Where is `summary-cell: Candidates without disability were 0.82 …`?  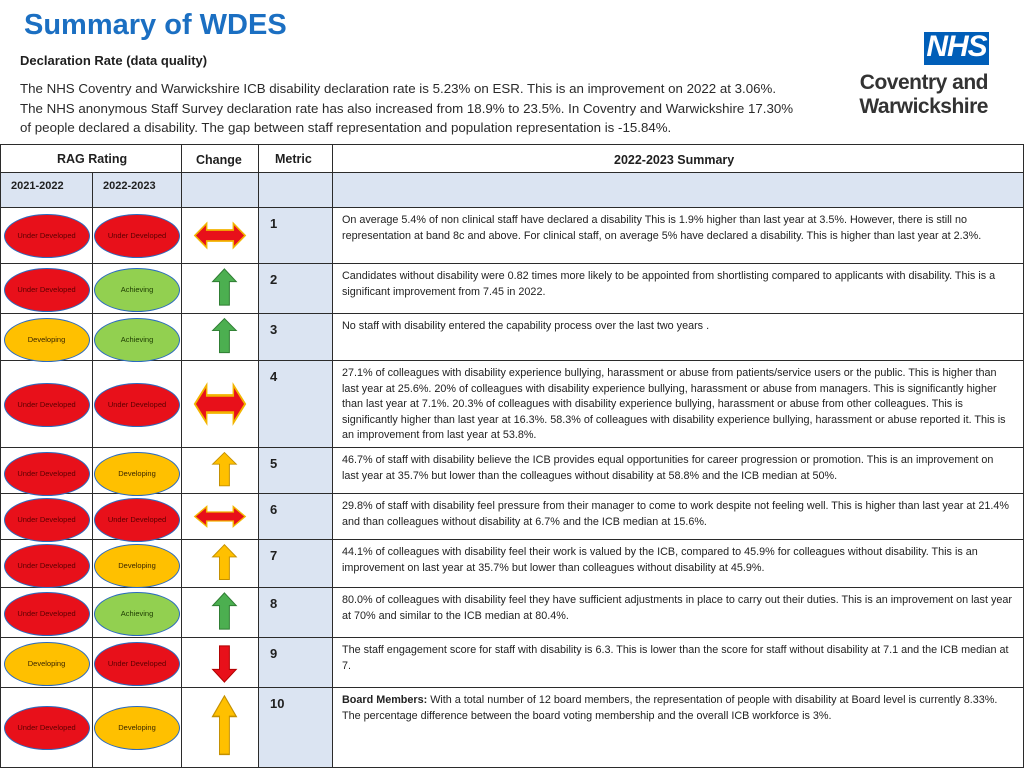 summary-cell: Candidates without disability were 0.82 … is located at coordinates (678, 289).